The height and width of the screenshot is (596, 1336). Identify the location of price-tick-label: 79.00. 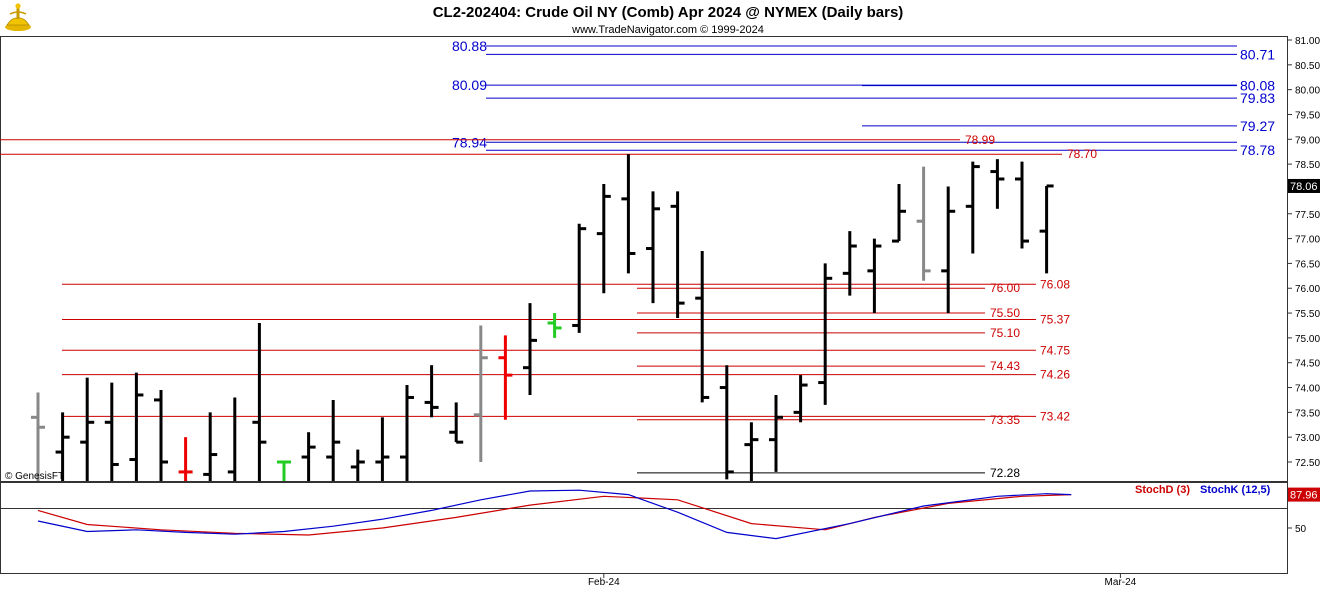
(1307, 140).